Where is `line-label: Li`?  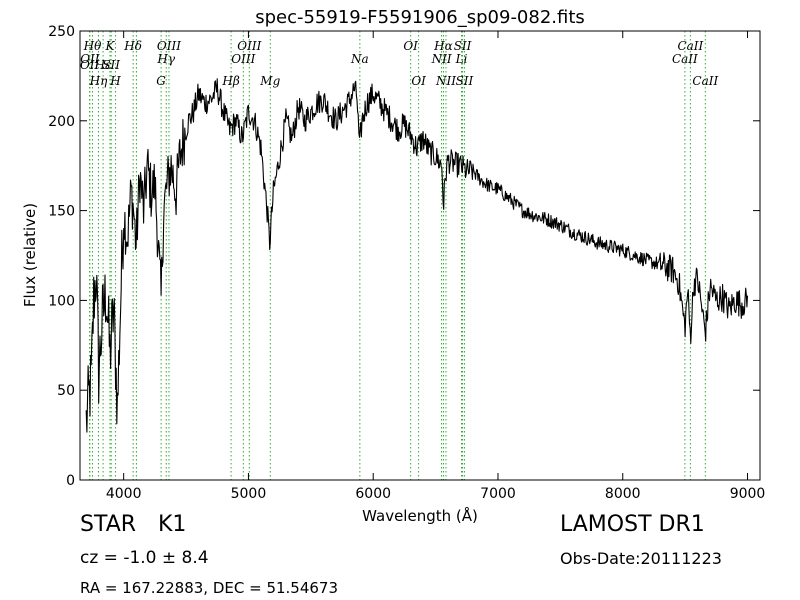
line-label: Li is located at coordinates (461, 59).